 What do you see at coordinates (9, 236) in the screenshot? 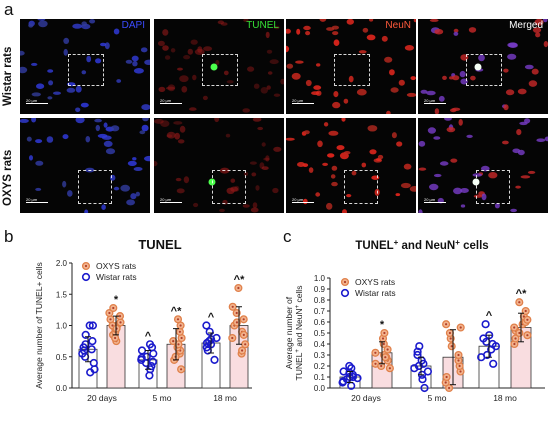
I see `panel-letter-b: b` at bounding box center [9, 236].